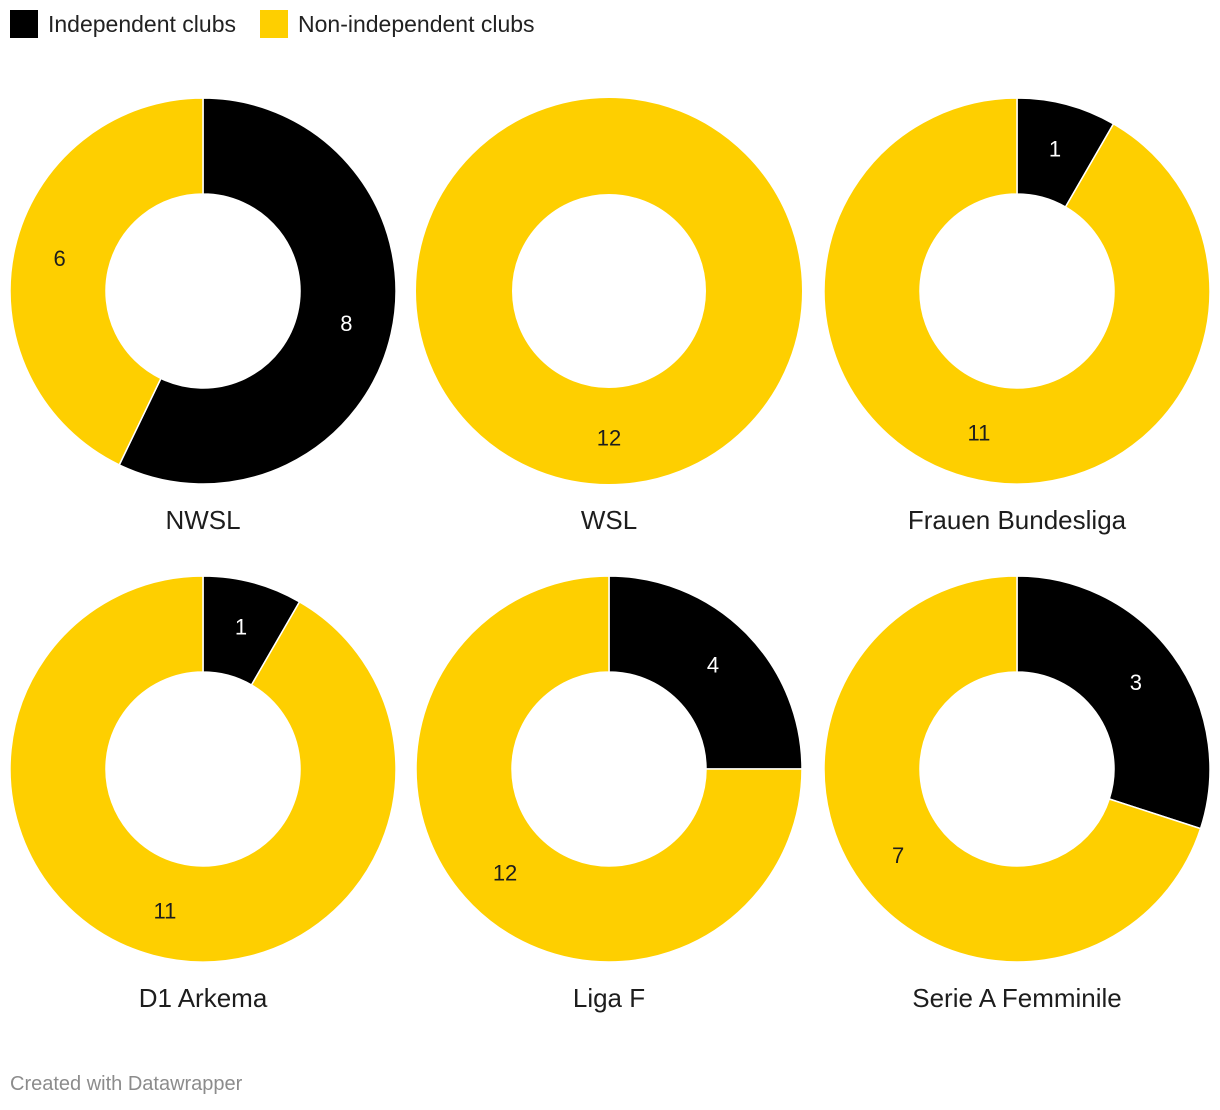  I want to click on chart-title-wsl: WSL, so click(609, 520).